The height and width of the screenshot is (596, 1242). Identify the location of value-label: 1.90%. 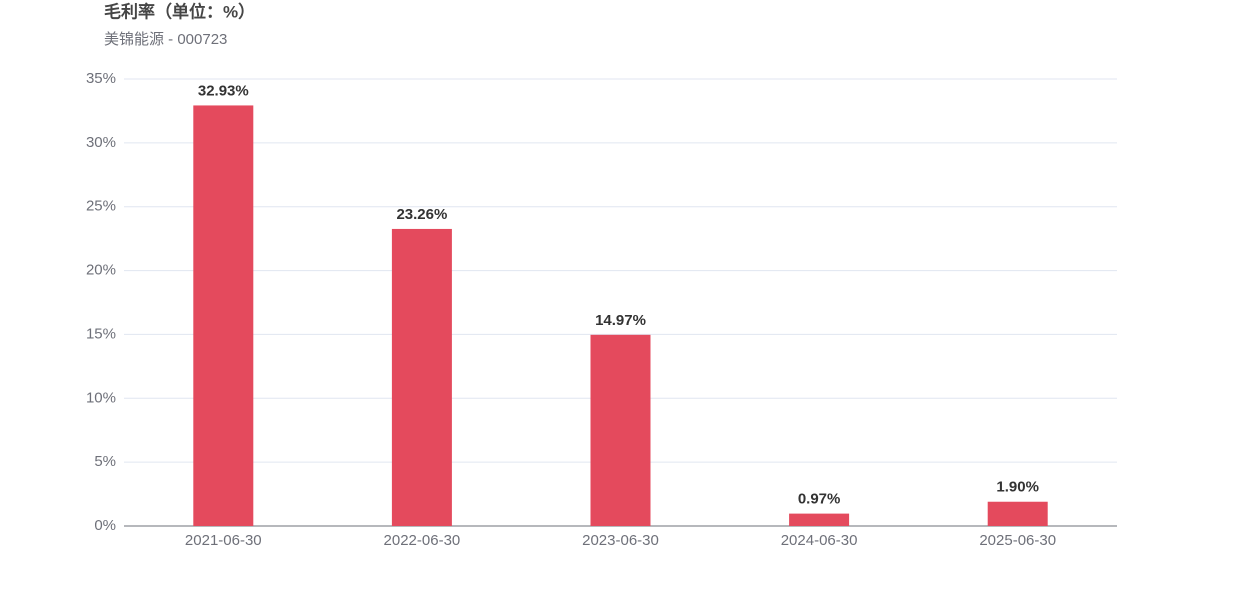
(1017, 487).